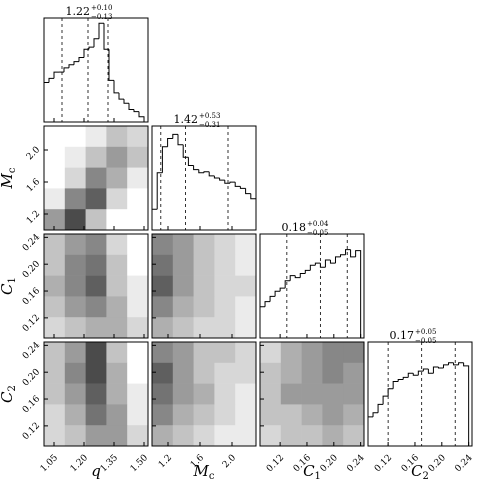 Image resolution: width=485 pixels, height=485 pixels. Describe the element at coordinates (402, 335) in the screenshot. I see `histogram-title: 0.17` at that location.